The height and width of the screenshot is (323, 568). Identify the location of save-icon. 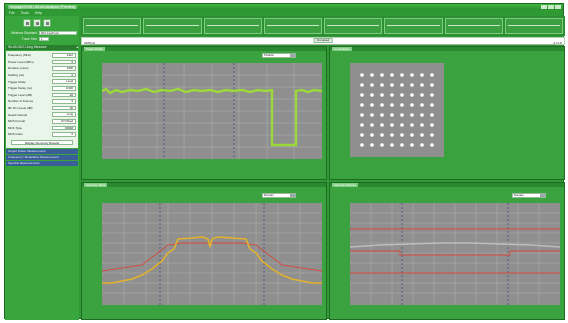
(37, 23).